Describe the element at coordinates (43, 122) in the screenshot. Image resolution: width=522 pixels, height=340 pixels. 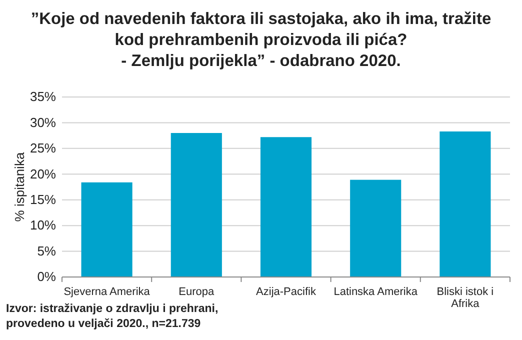
I see `y-tick-label: 30%` at that location.